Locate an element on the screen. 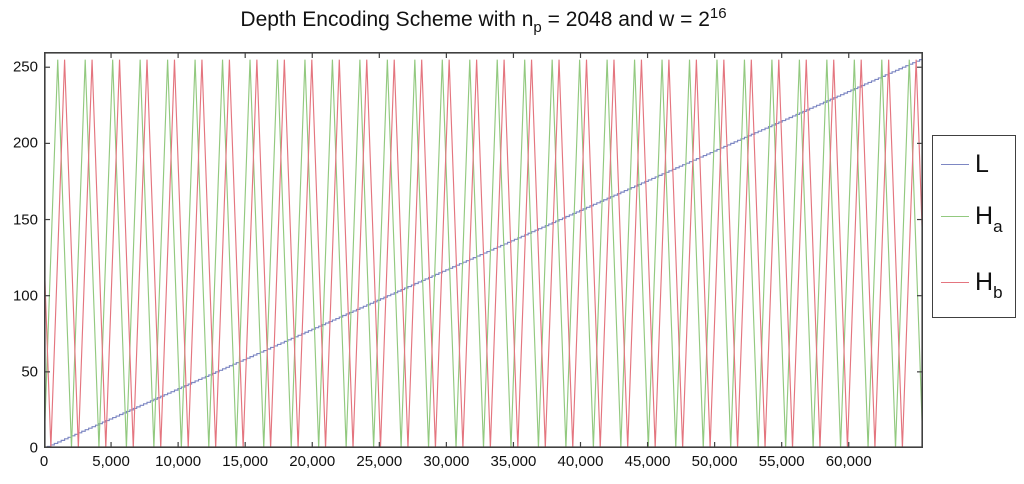 The width and height of the screenshot is (1024, 484). legend-line-Ha is located at coordinates (955, 216).